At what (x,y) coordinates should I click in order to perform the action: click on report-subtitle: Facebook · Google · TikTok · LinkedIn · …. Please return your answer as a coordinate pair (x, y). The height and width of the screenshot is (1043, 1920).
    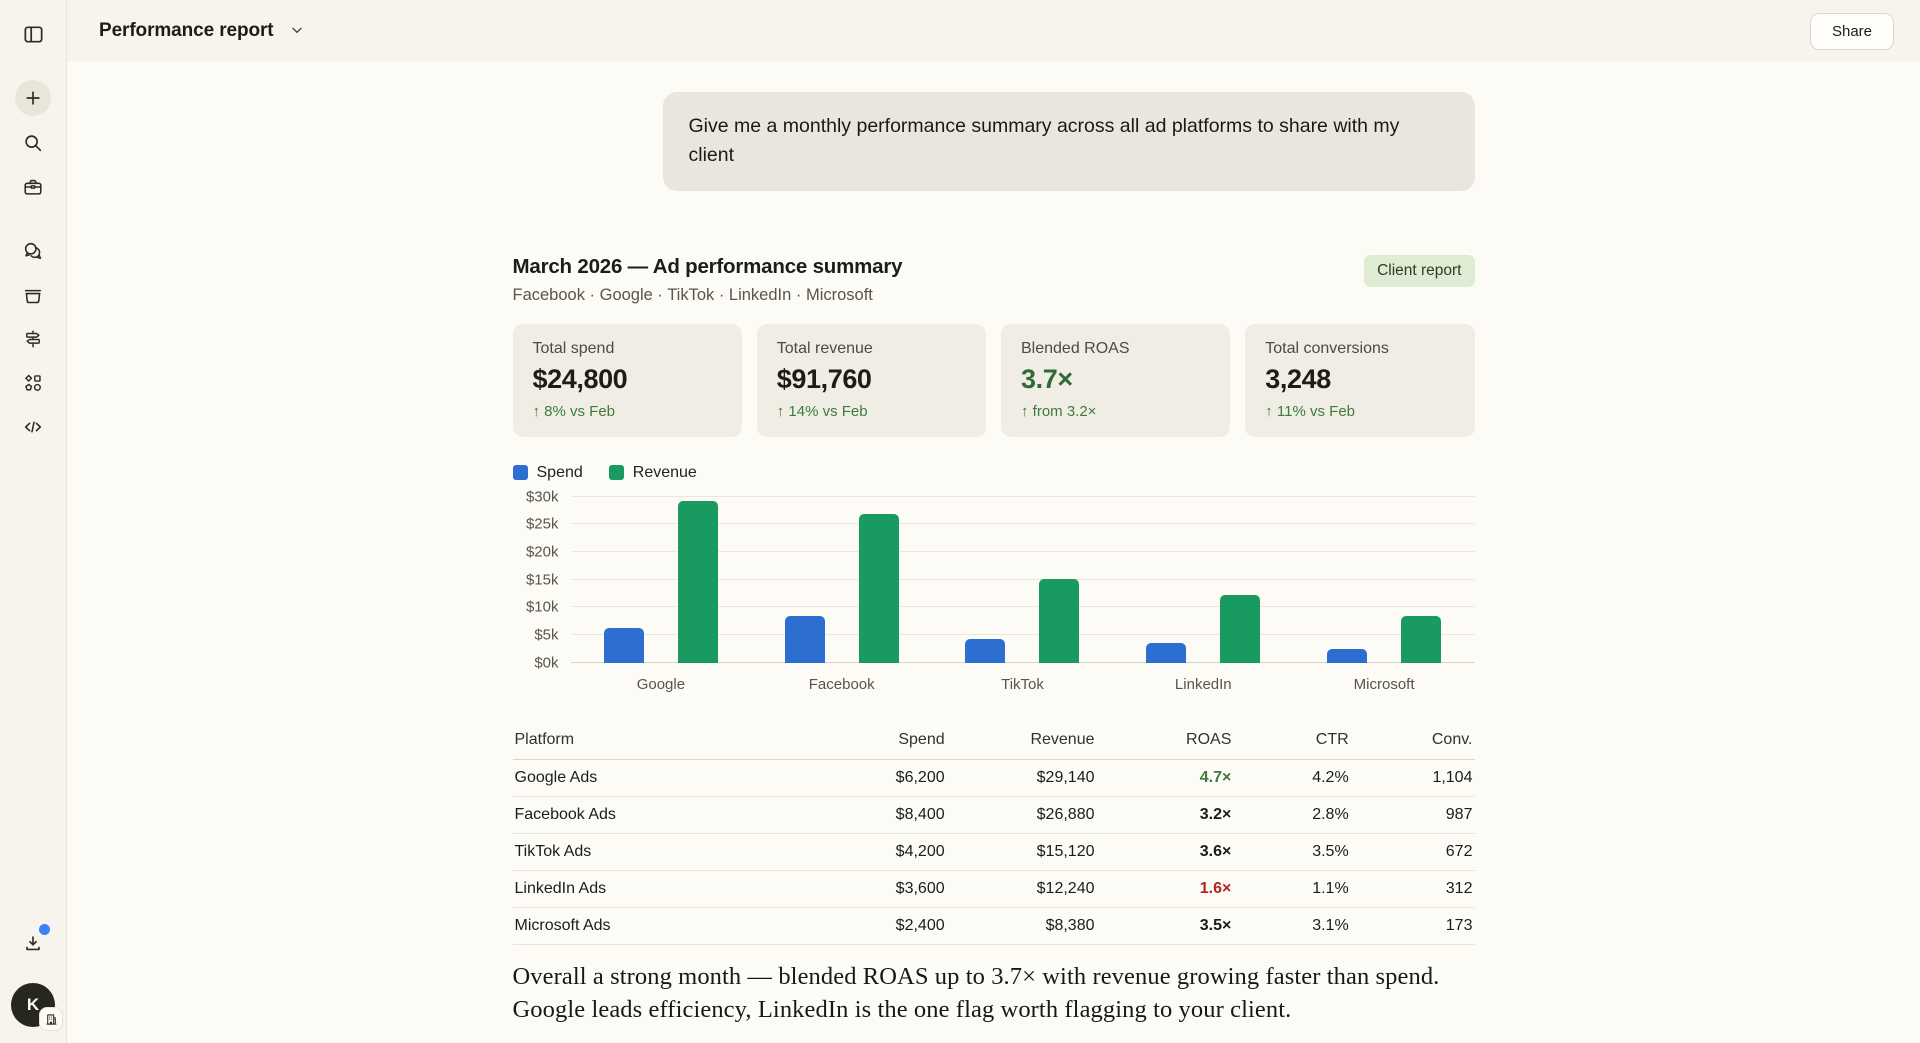
    Looking at the image, I should click on (692, 294).